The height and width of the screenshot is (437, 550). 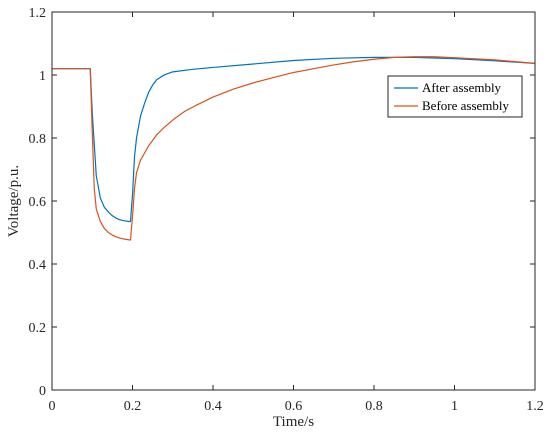 What do you see at coordinates (294, 406) in the screenshot?
I see `x-tick-label: 0.6` at bounding box center [294, 406].